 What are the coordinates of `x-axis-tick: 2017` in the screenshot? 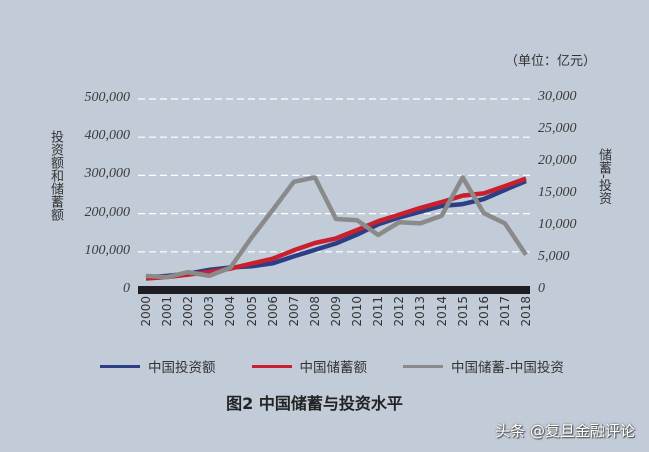 It's located at (504, 311).